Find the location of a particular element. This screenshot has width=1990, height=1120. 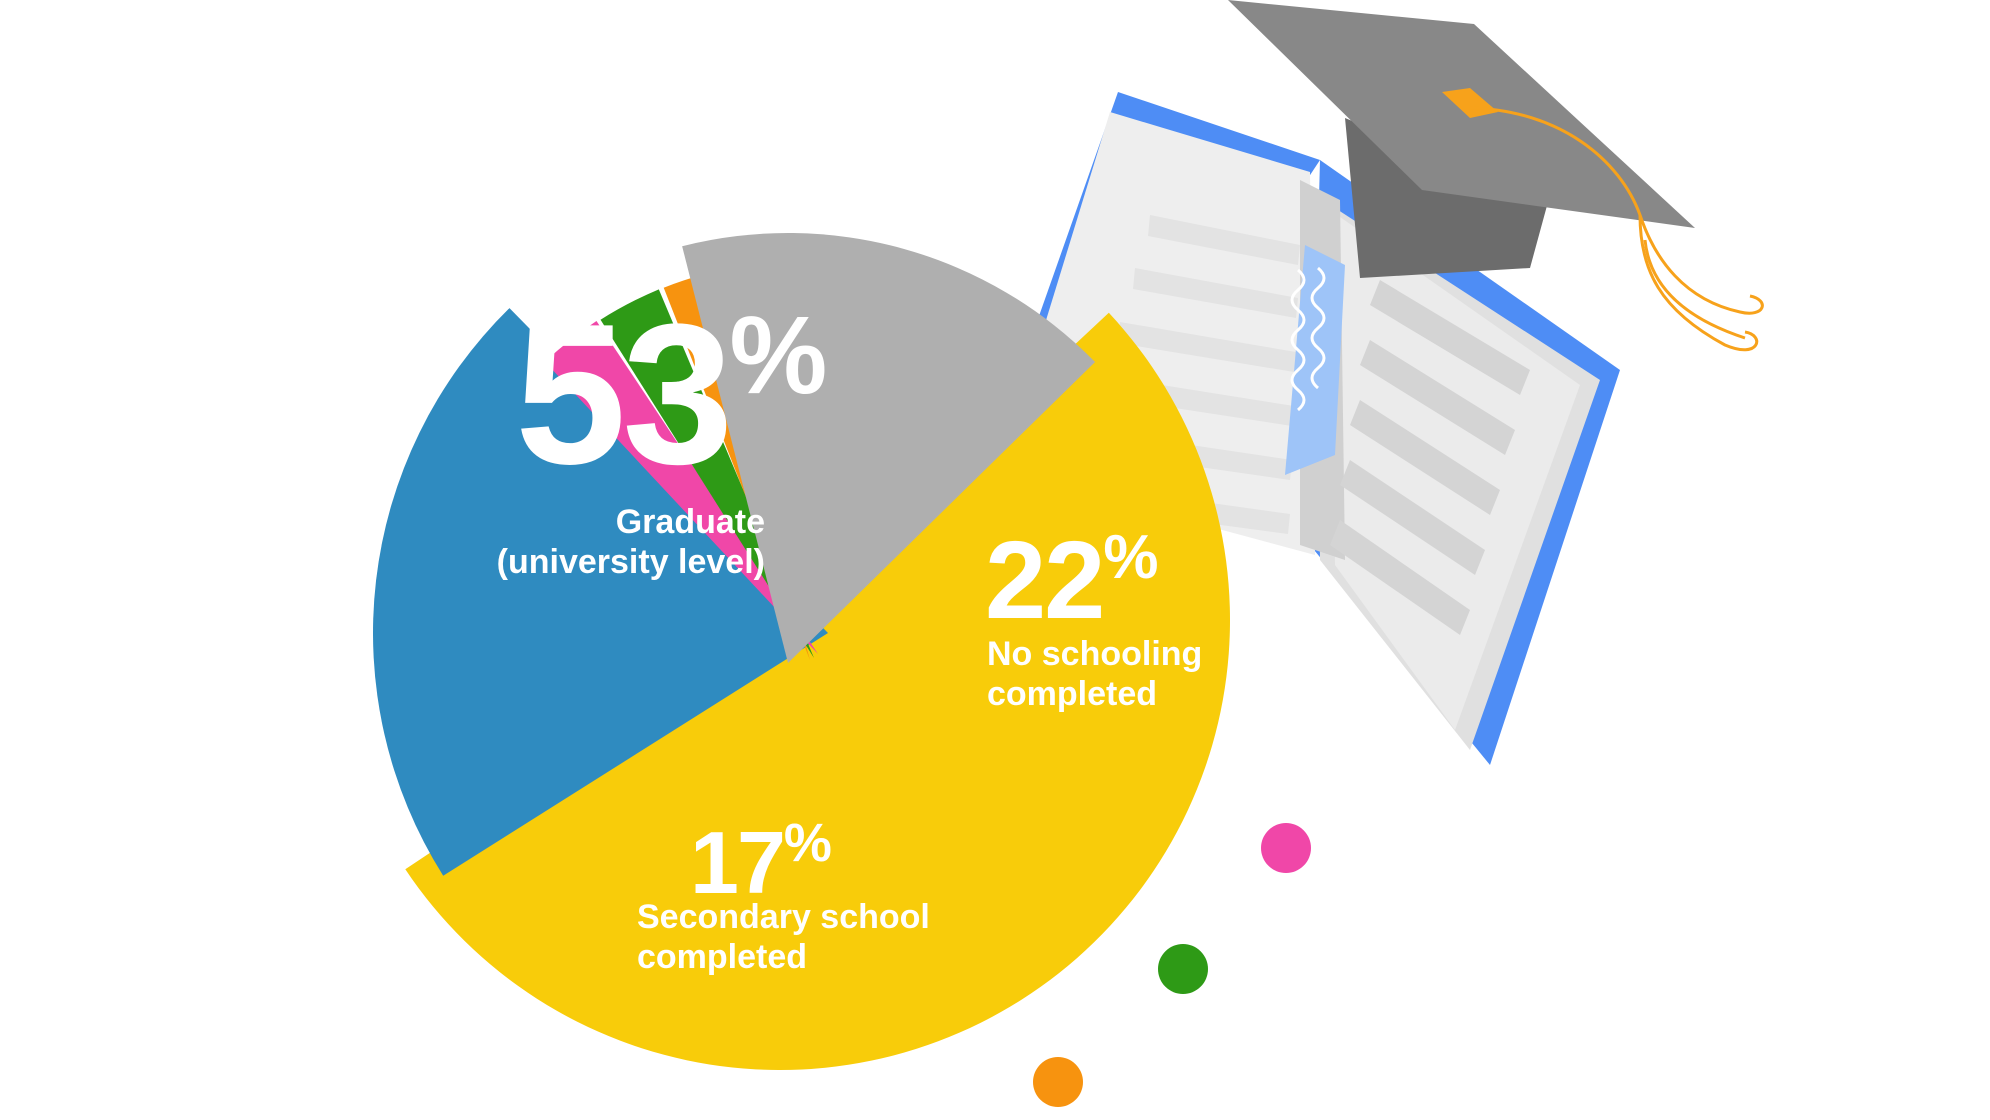

label-secondary-line1: Secondary school is located at coordinates (783, 917).